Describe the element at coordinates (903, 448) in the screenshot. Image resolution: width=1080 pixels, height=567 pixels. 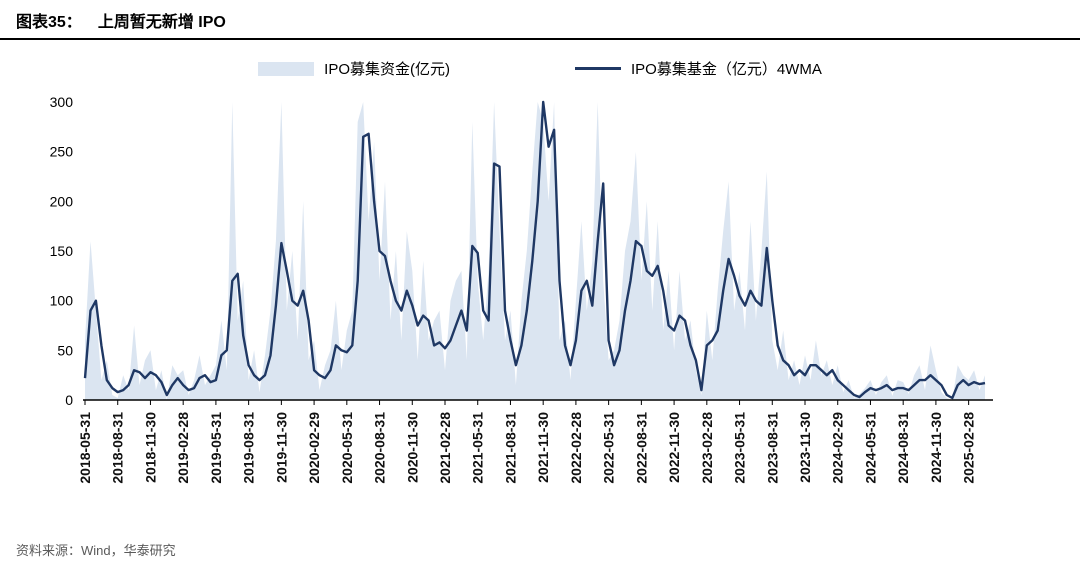
I see `svg-text: 2024-08-31` at that location.